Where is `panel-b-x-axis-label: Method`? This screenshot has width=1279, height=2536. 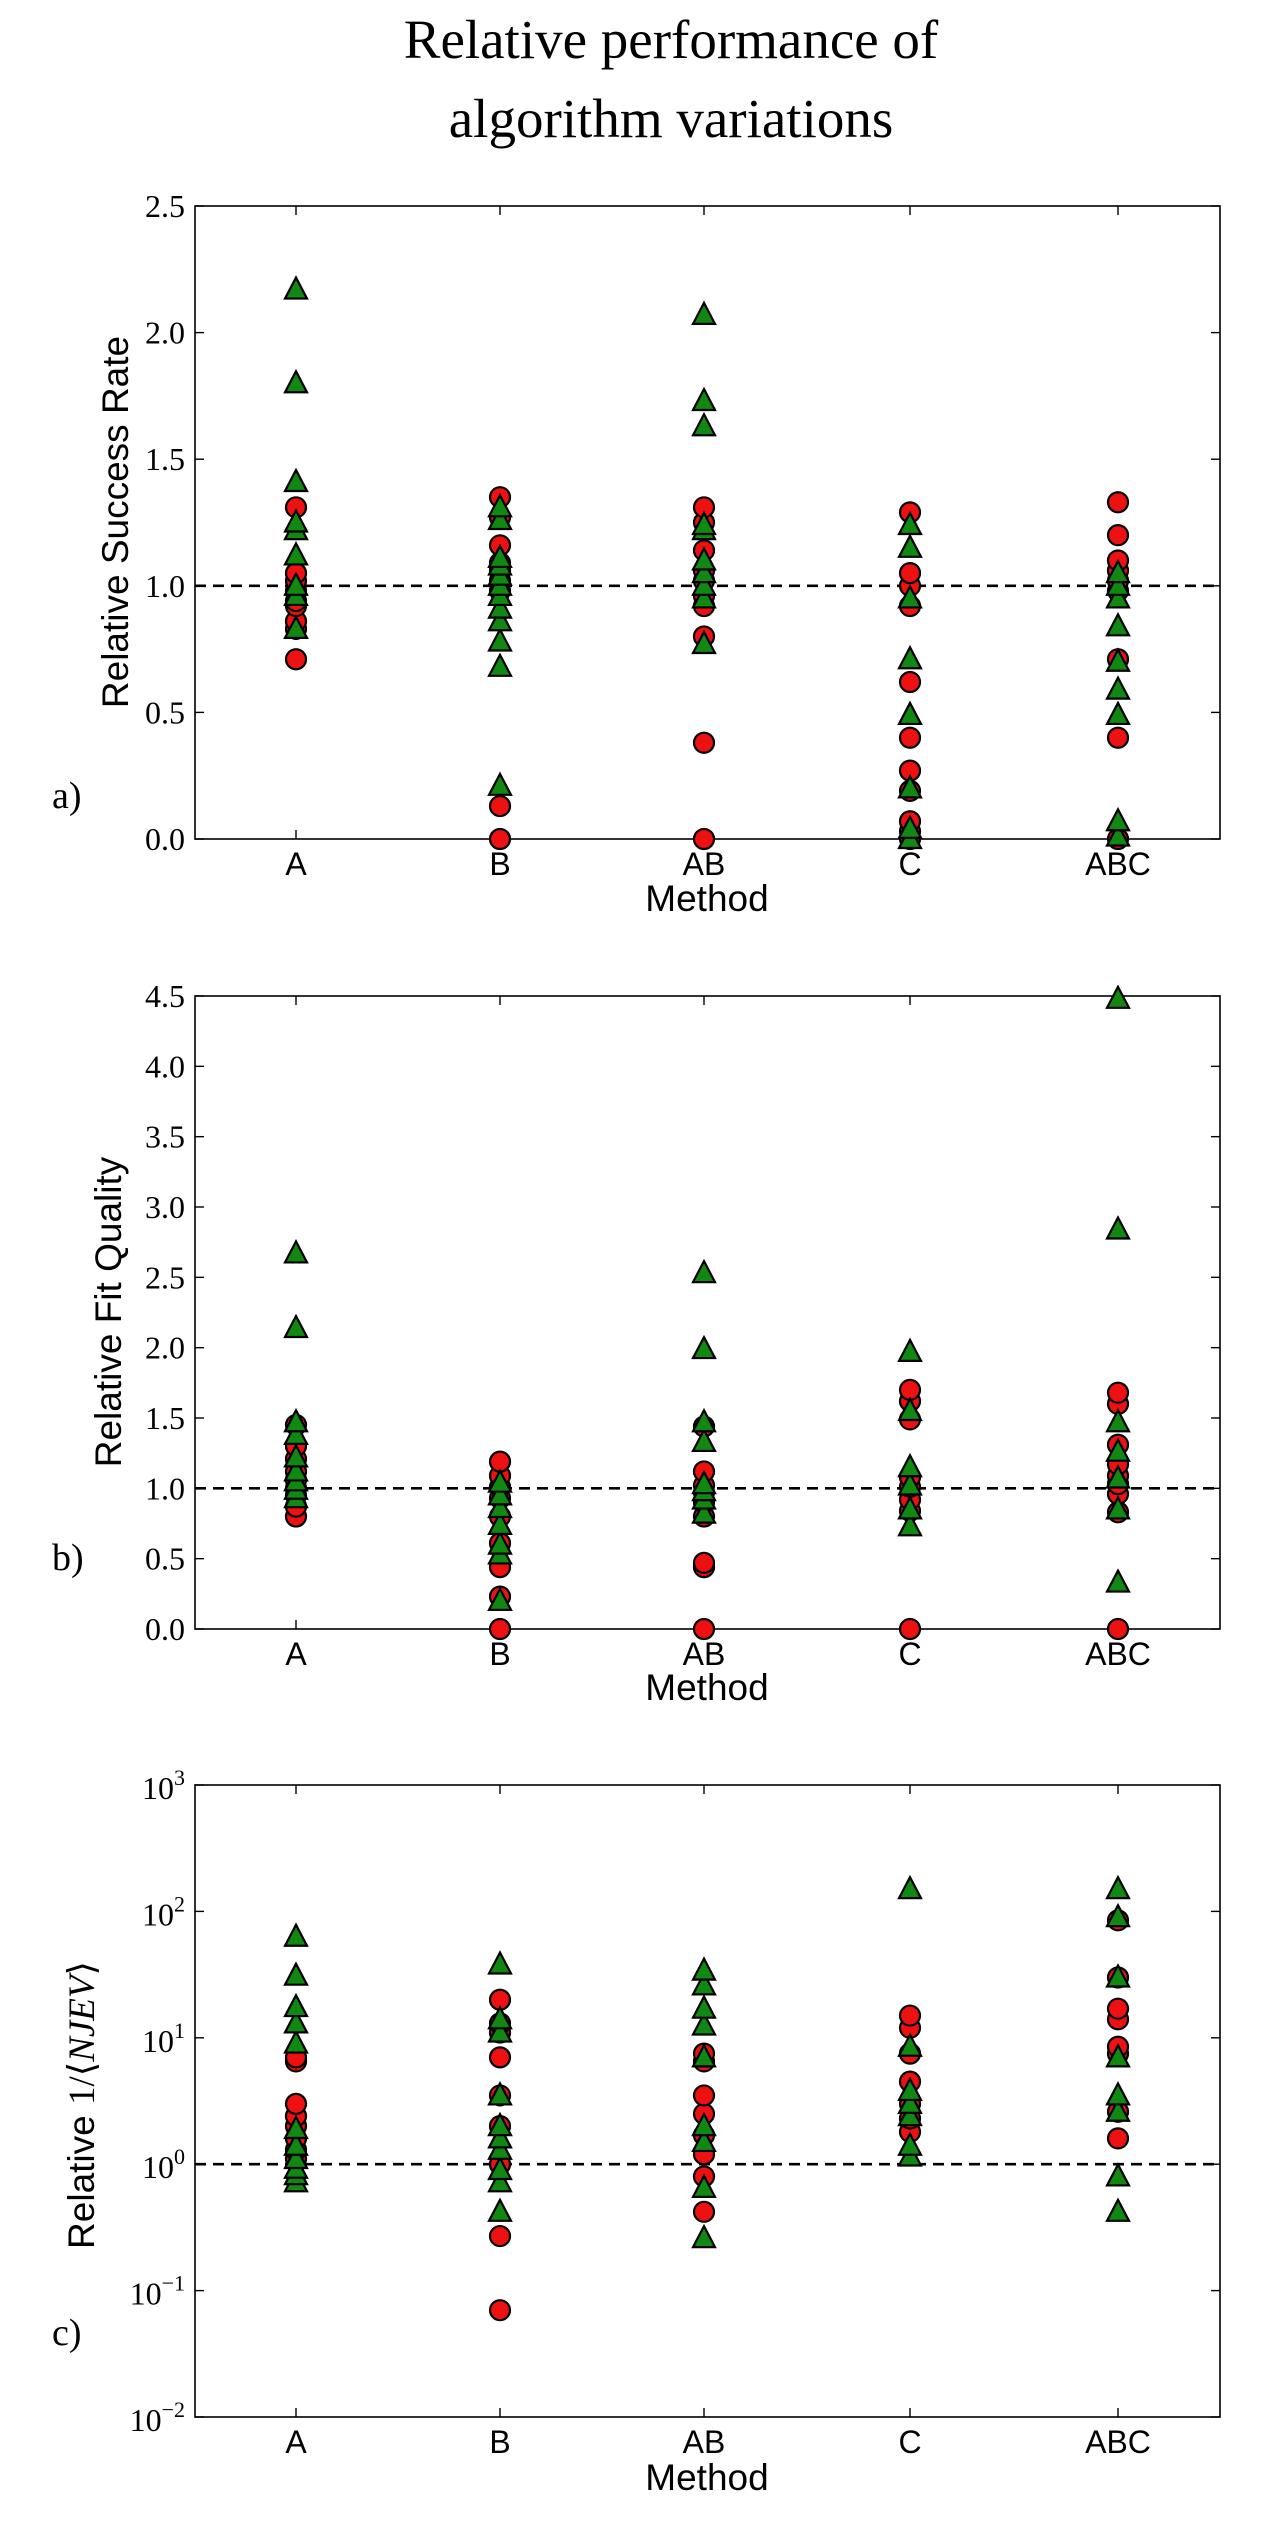 panel-b-x-axis-label: Method is located at coordinates (706, 1687).